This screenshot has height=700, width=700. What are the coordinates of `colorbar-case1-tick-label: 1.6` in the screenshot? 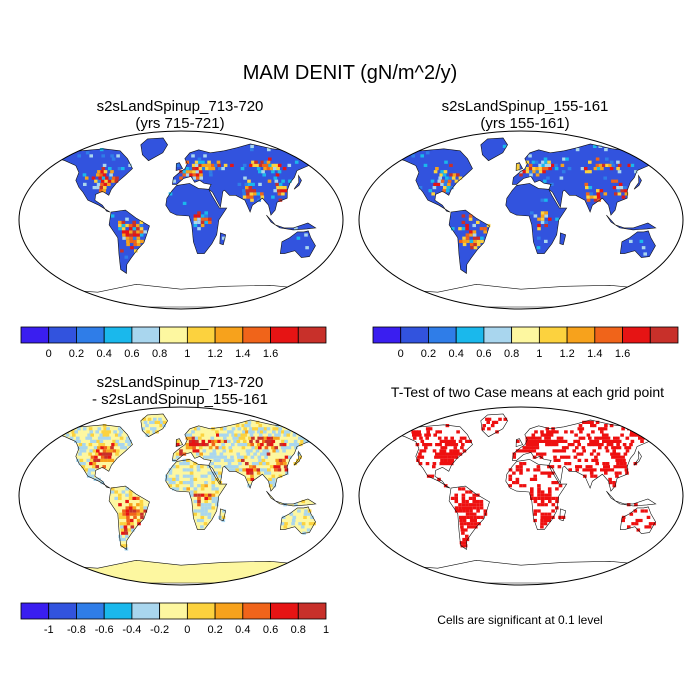 It's located at (270, 354).